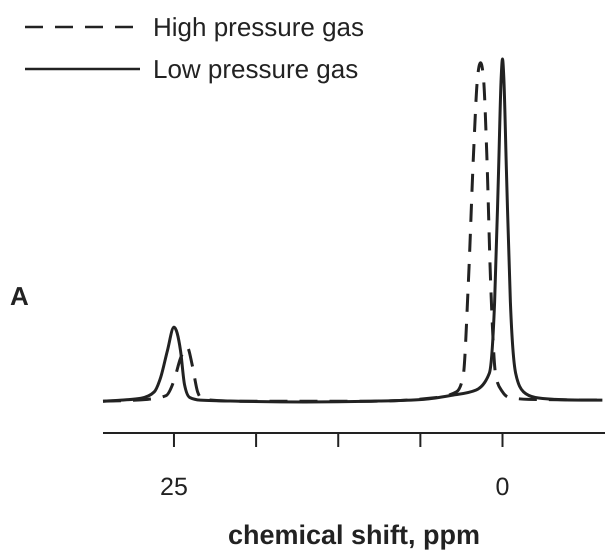 The width and height of the screenshot is (613, 550). Describe the element at coordinates (258, 27) in the screenshot. I see `legend-label: High pressure gas` at that location.